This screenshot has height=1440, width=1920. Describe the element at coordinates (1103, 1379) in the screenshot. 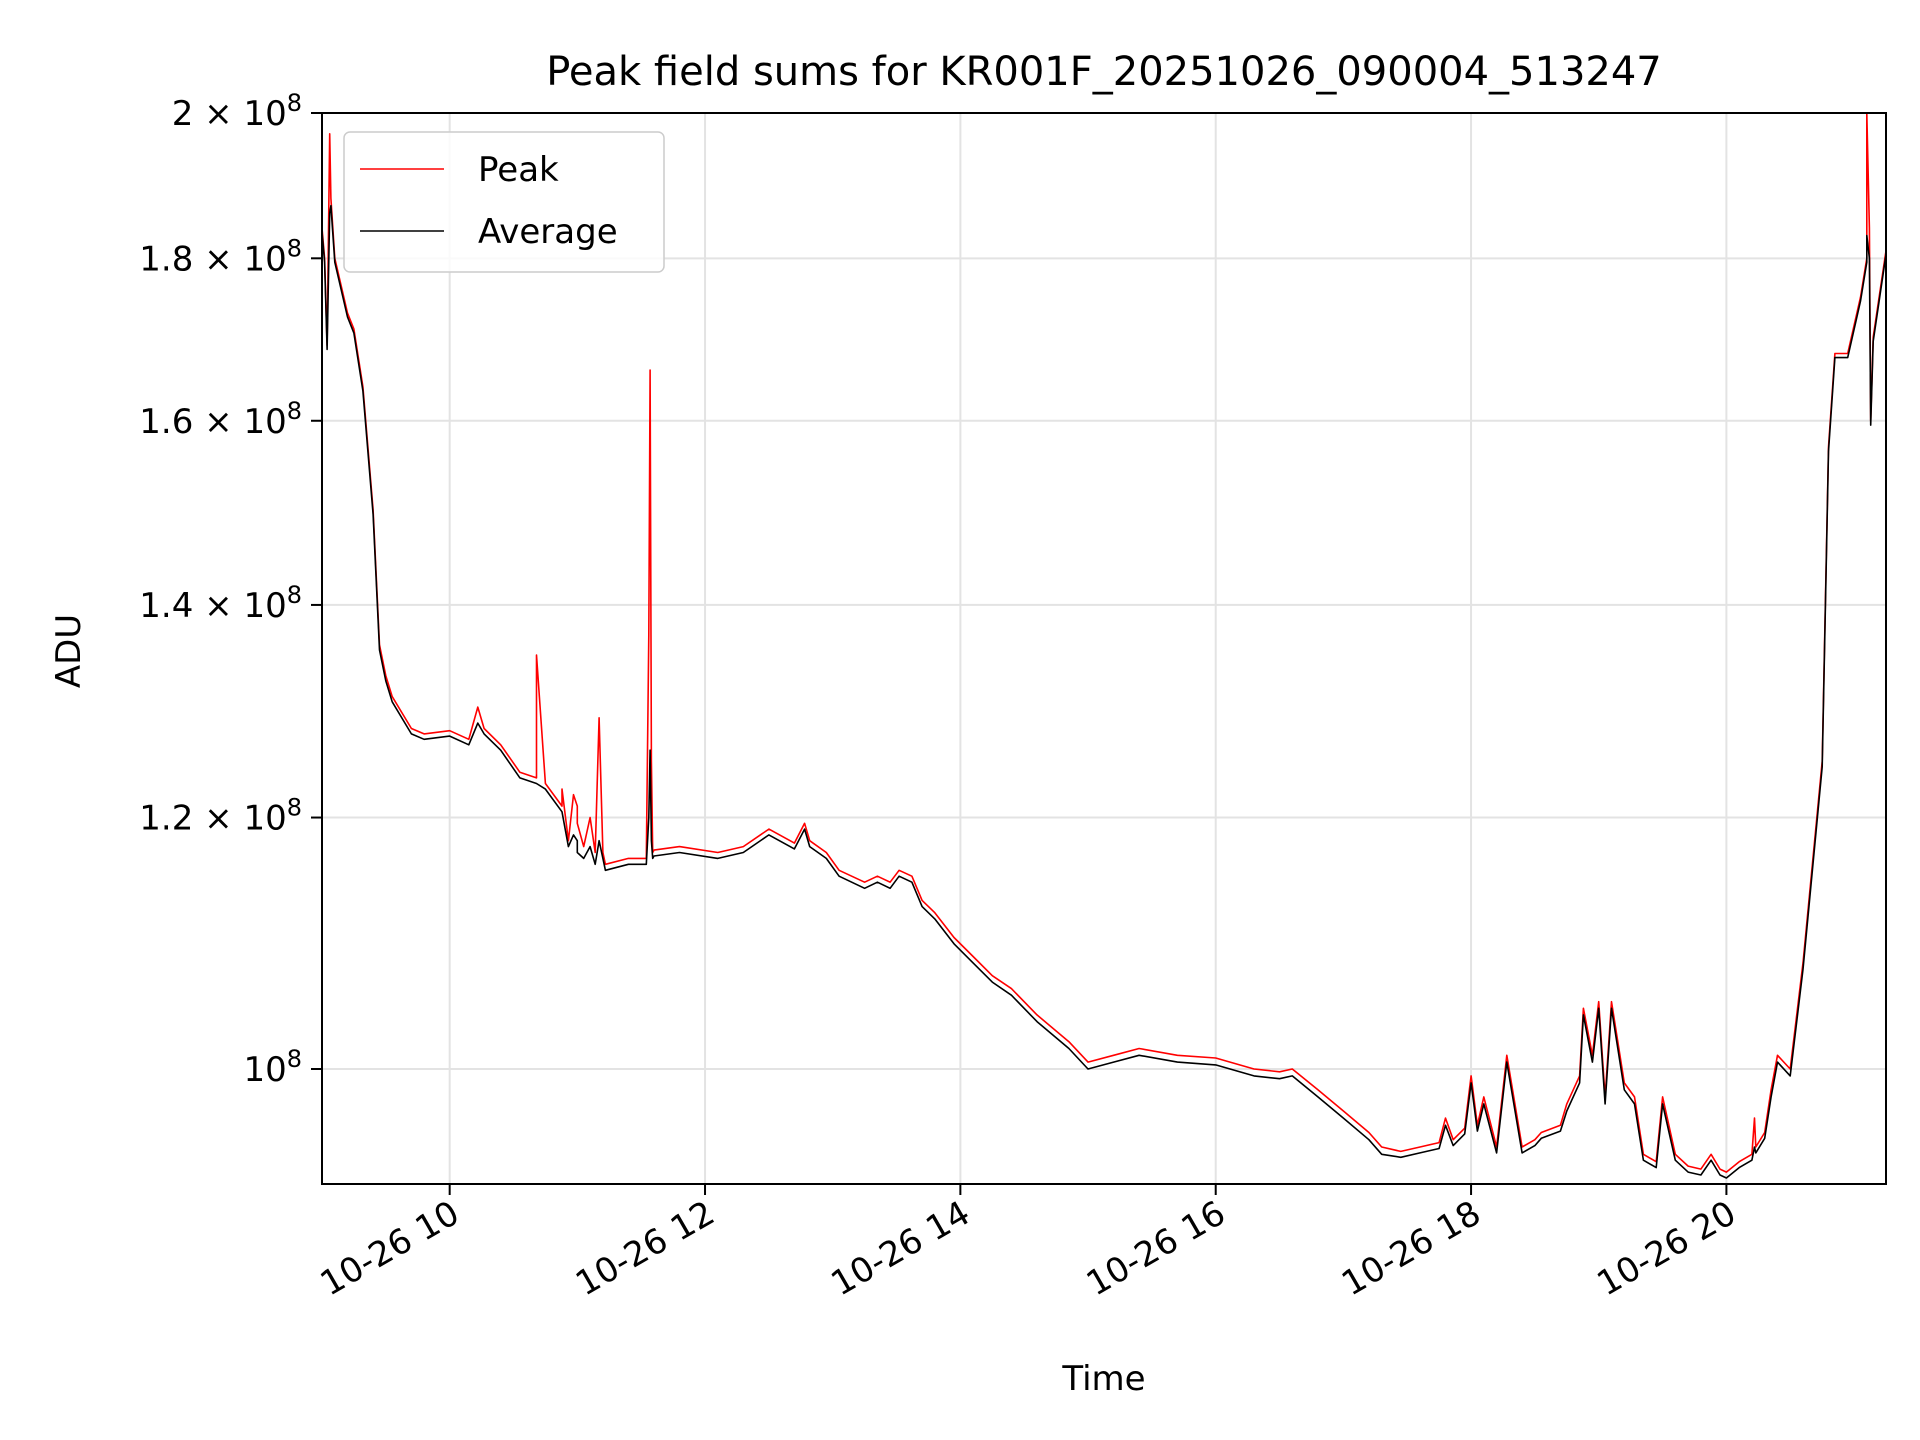

I see `x-axis-label: Time` at that location.